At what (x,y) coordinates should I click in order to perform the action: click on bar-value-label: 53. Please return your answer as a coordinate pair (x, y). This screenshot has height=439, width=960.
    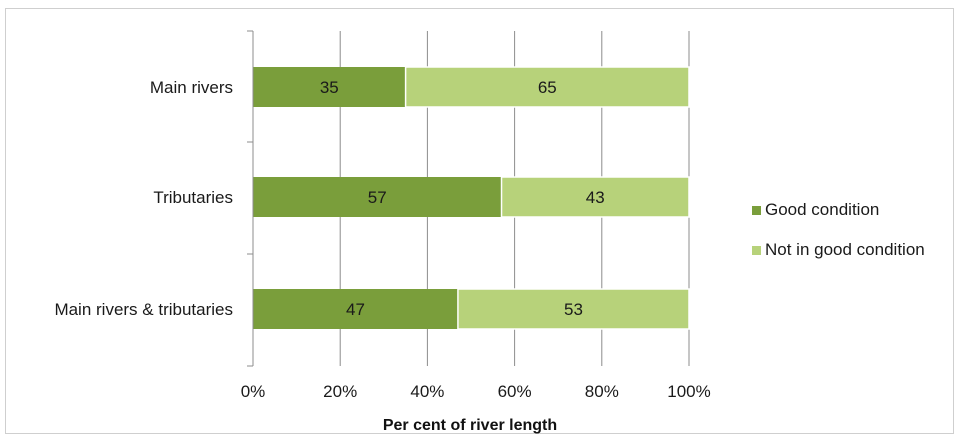
    Looking at the image, I should click on (573, 309).